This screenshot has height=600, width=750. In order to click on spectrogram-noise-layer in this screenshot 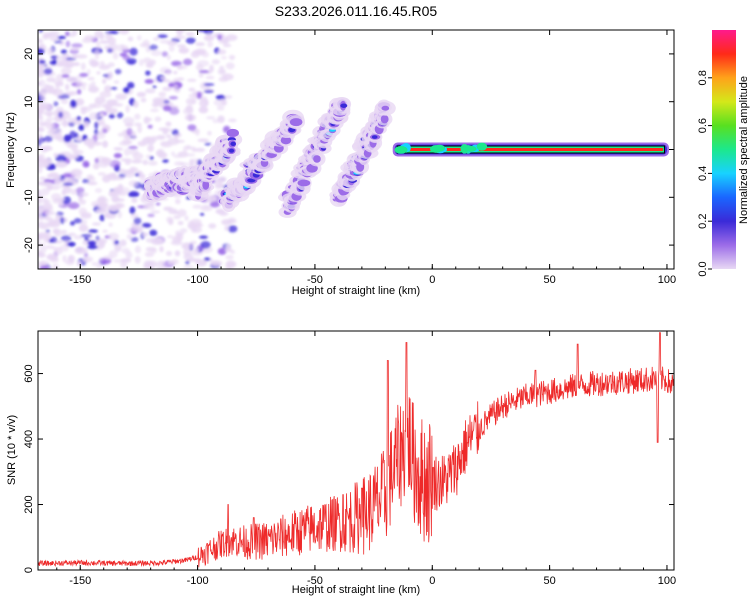, I will do `click(138, 149)`.